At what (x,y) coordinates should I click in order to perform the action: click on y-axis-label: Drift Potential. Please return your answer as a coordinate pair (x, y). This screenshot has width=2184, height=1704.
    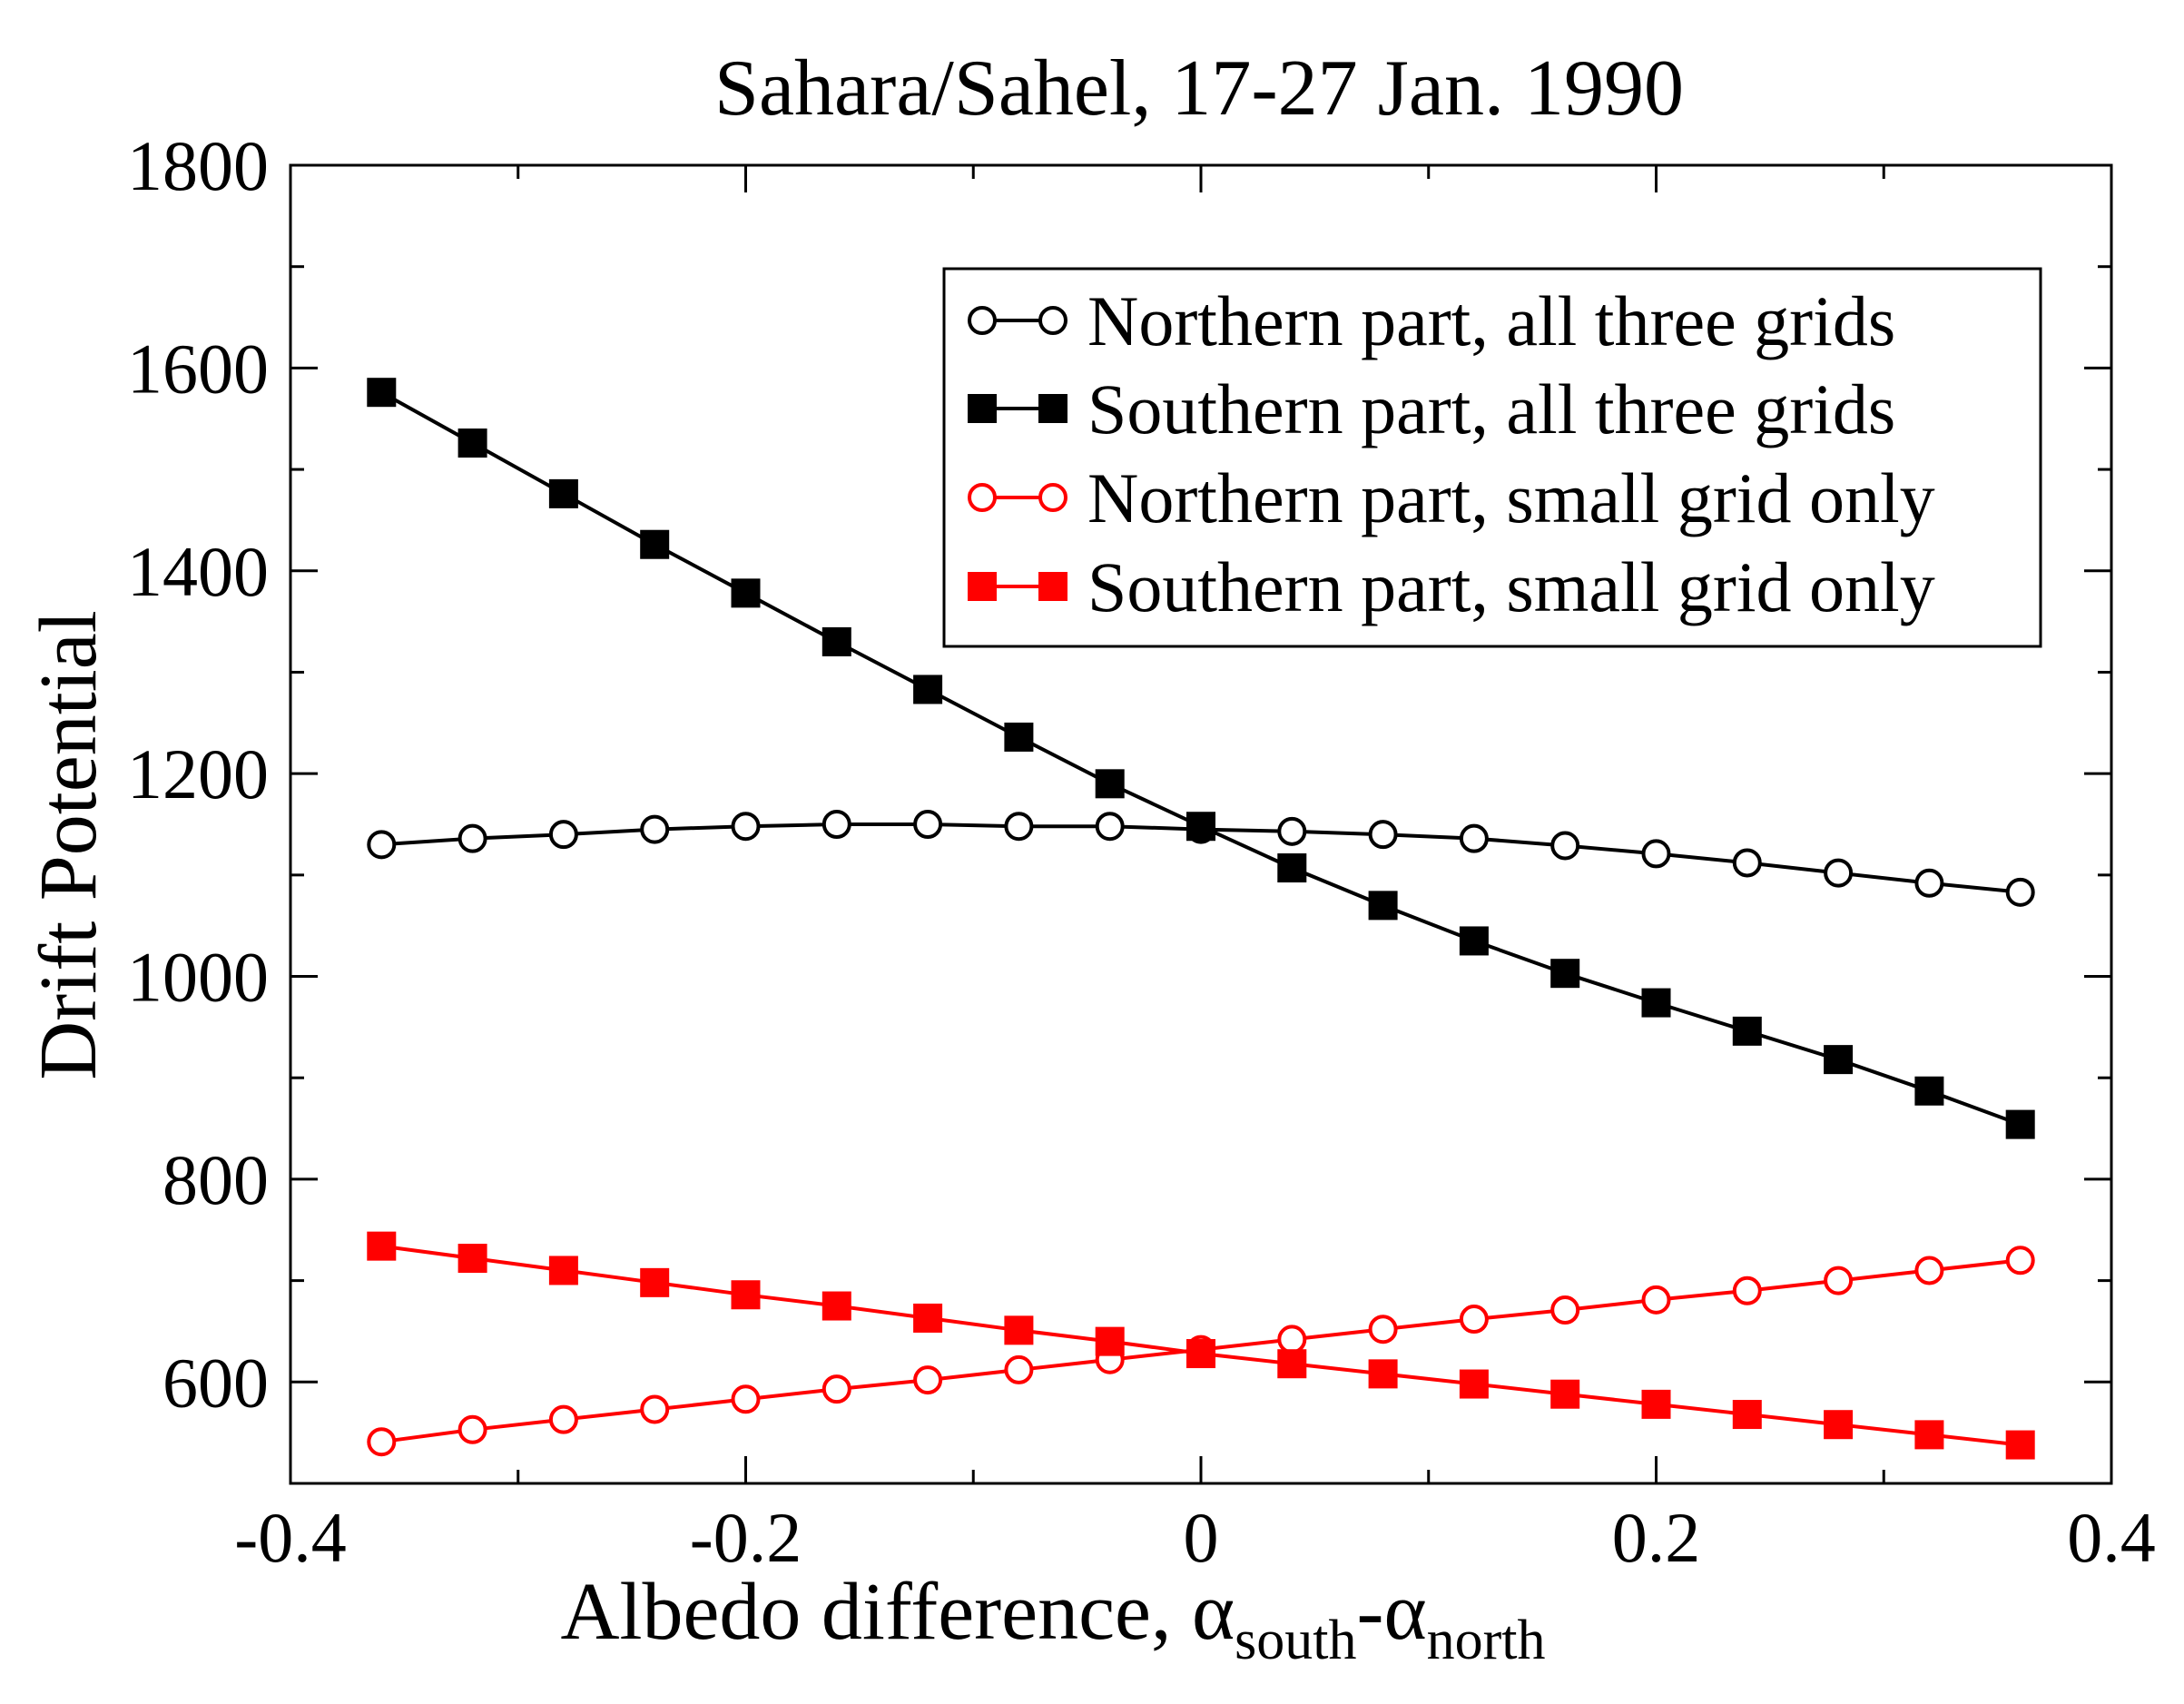
    Looking at the image, I should click on (68, 845).